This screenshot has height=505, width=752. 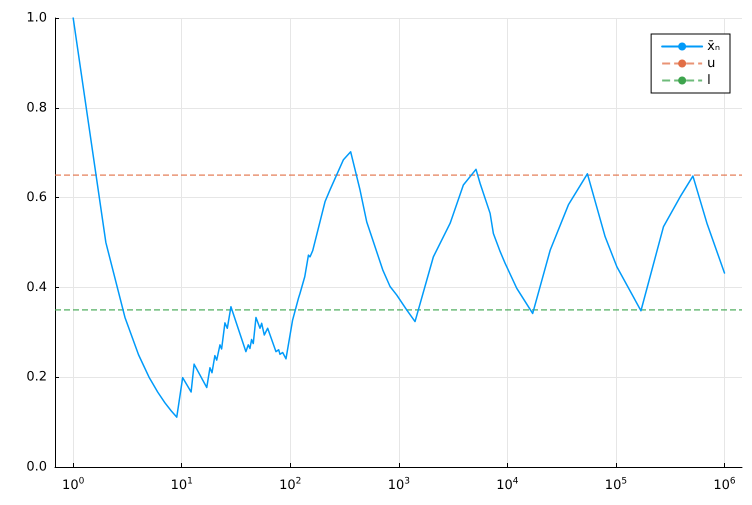 I want to click on y-tick-label: 0.4, so click(x=36, y=287).